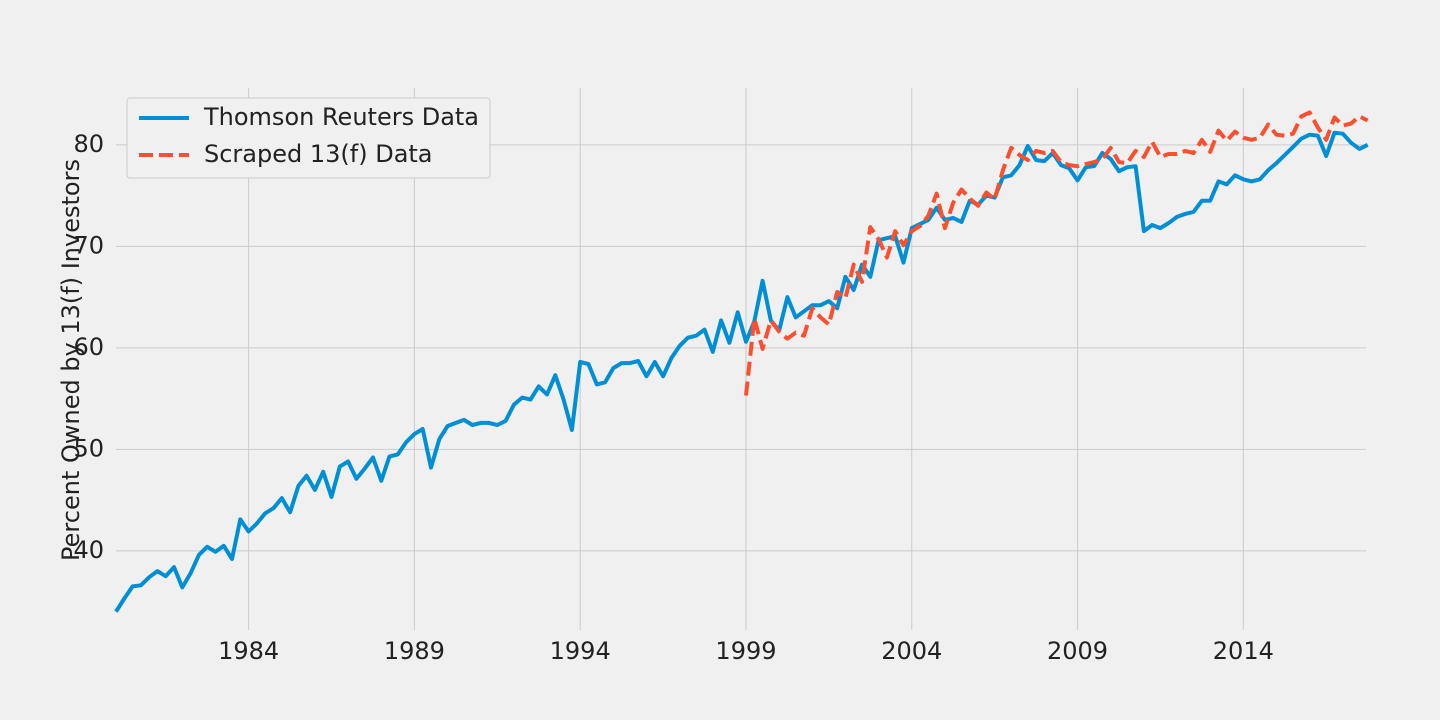 The width and height of the screenshot is (1440, 720). Describe the element at coordinates (745, 651) in the screenshot. I see `x-tick-label: 1999` at that location.